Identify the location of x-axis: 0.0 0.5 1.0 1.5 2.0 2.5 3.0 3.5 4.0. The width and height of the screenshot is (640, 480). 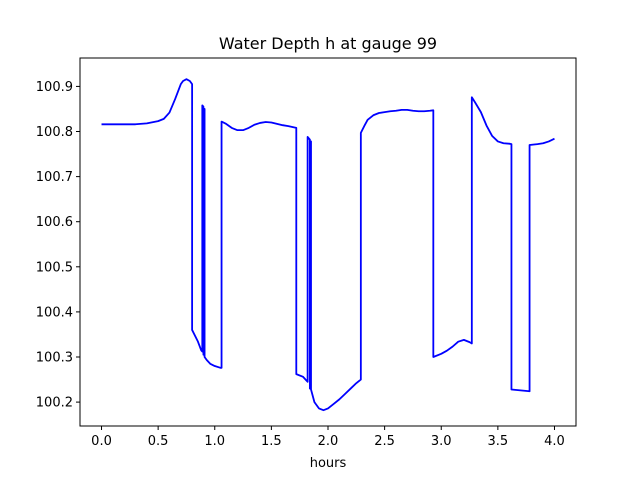
(328, 437).